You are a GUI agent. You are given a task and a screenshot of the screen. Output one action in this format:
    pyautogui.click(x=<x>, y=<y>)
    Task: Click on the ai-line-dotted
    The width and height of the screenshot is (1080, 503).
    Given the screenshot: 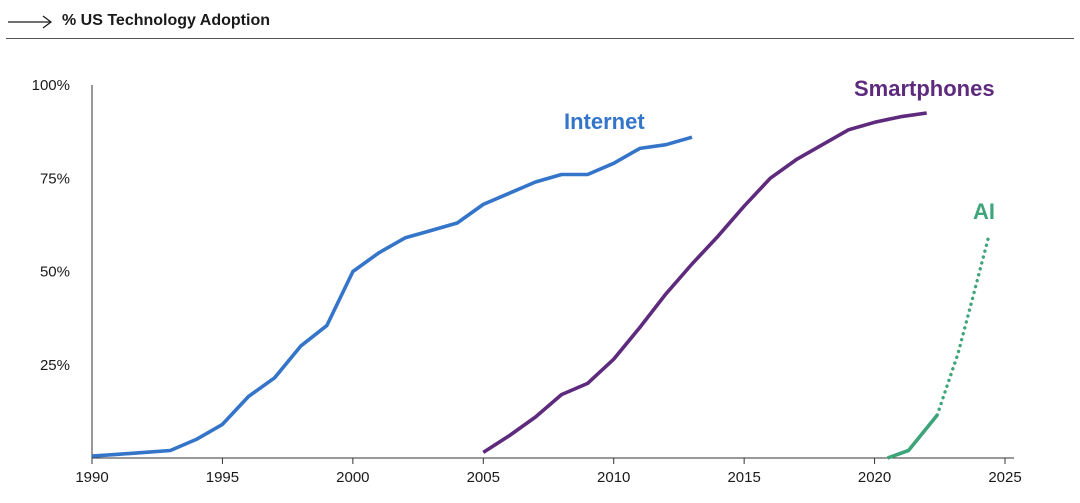 What is the action you would take?
    pyautogui.click(x=963, y=324)
    